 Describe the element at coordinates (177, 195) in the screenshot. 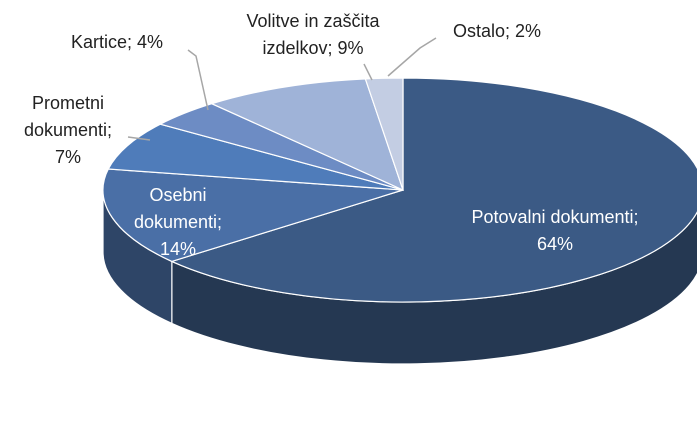

I see `data-label: Osebni` at that location.